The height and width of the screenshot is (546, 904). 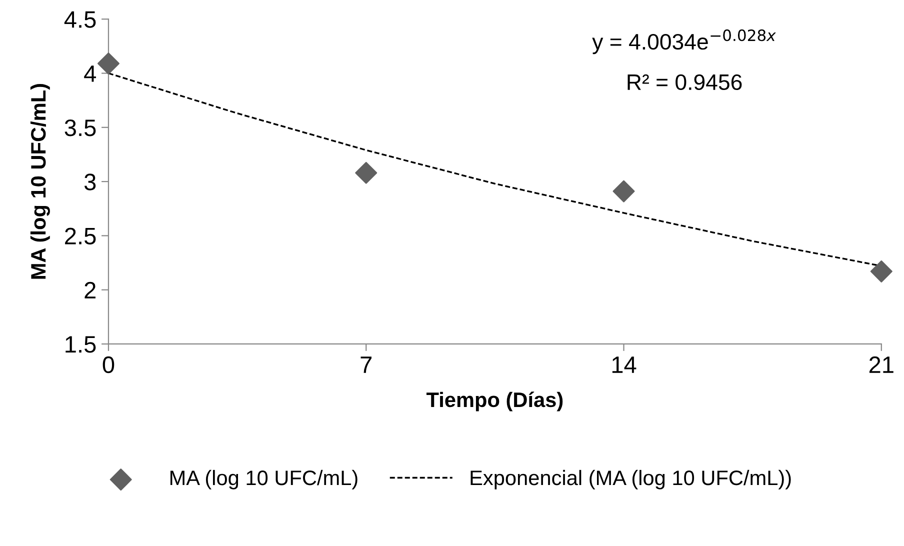 What do you see at coordinates (264, 480) in the screenshot?
I see `legend-label: MA (log 10 UFC/mL)` at bounding box center [264, 480].